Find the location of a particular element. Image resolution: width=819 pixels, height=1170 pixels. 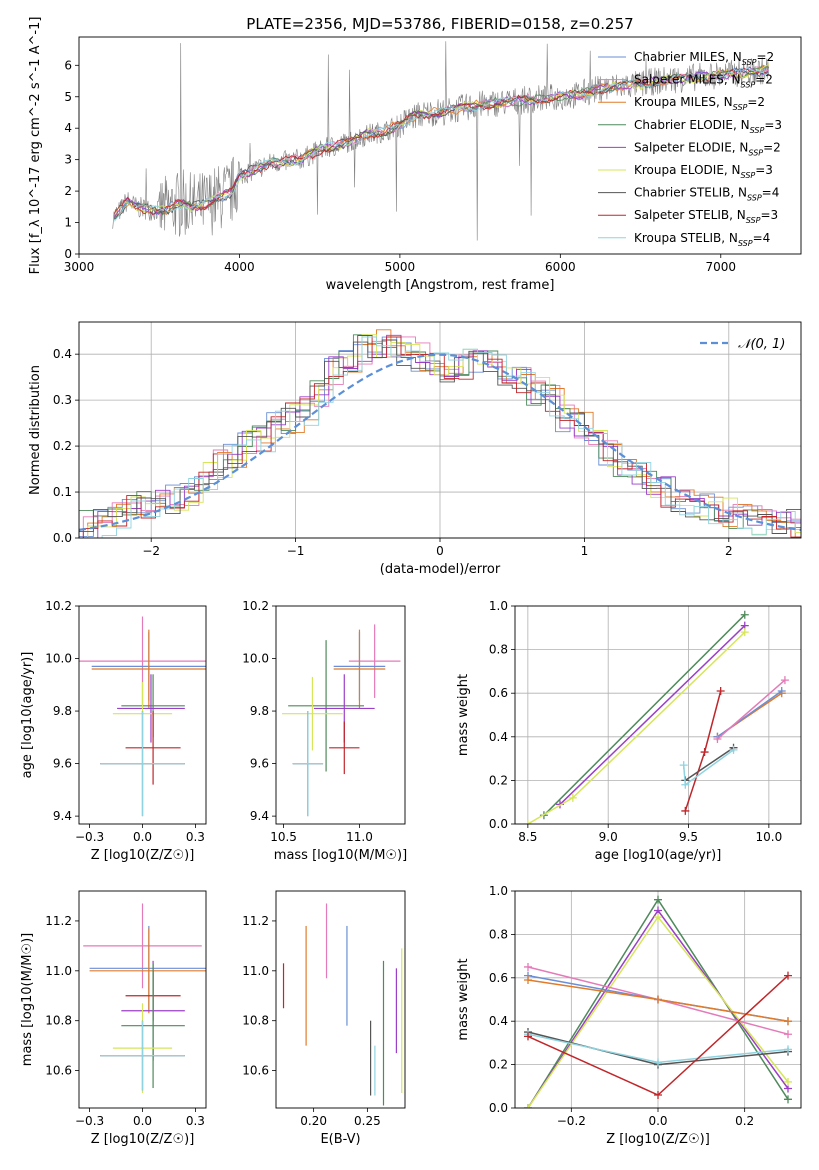

y-tick-label: 11.0 is located at coordinates (255, 971).